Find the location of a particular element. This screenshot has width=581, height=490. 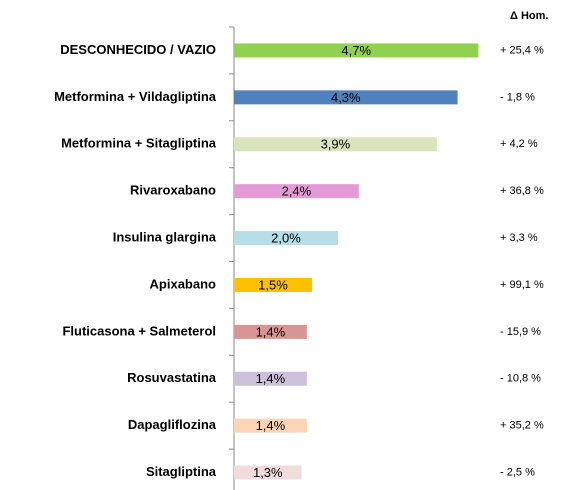

category-label: Sitagliptina is located at coordinates (181, 471).